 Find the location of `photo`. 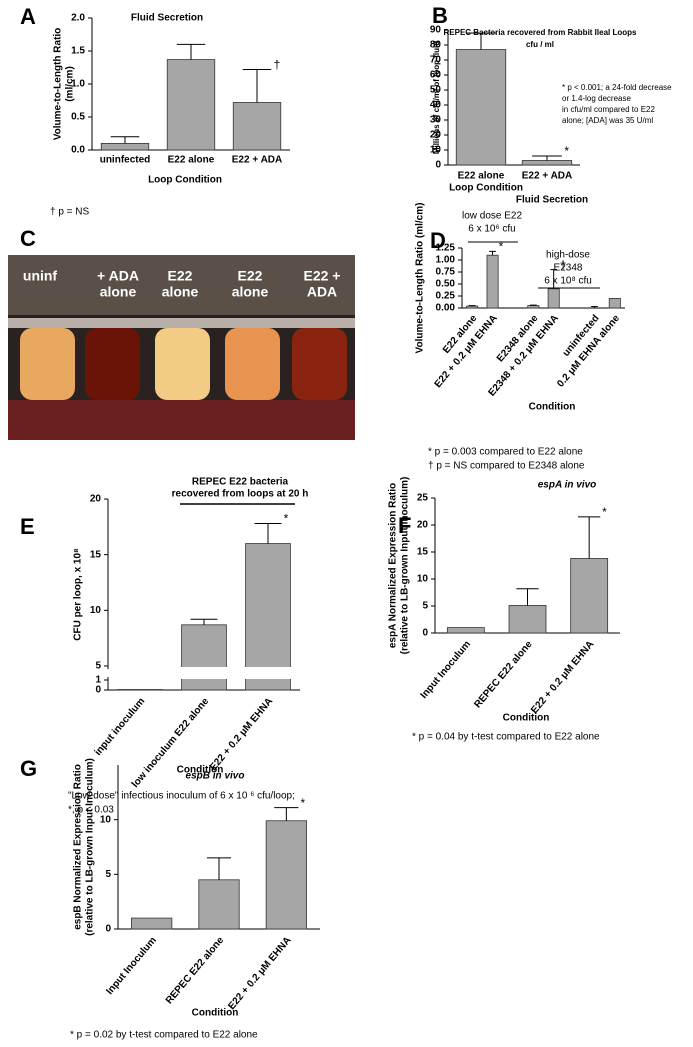

photo is located at coordinates (181, 347).